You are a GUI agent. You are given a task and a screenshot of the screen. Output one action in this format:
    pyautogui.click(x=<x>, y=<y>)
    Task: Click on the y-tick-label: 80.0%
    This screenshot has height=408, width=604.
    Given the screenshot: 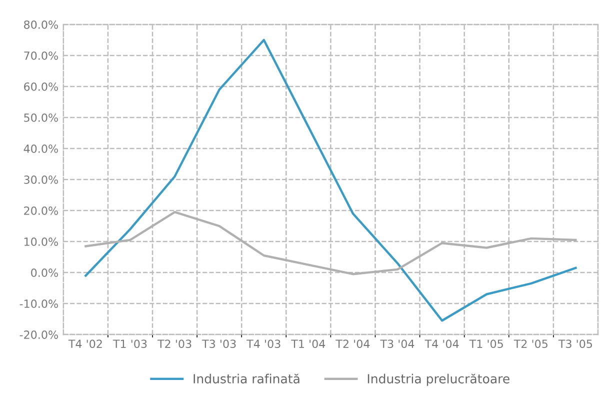 What is the action you would take?
    pyautogui.click(x=41, y=24)
    